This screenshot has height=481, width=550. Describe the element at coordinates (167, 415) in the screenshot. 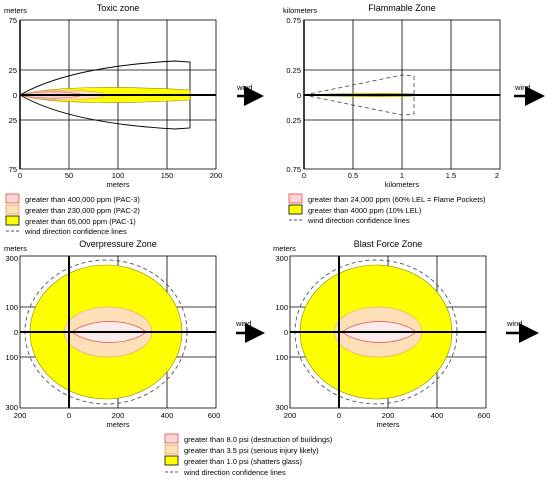

I see `overpressure-xtick: 400` at that location.